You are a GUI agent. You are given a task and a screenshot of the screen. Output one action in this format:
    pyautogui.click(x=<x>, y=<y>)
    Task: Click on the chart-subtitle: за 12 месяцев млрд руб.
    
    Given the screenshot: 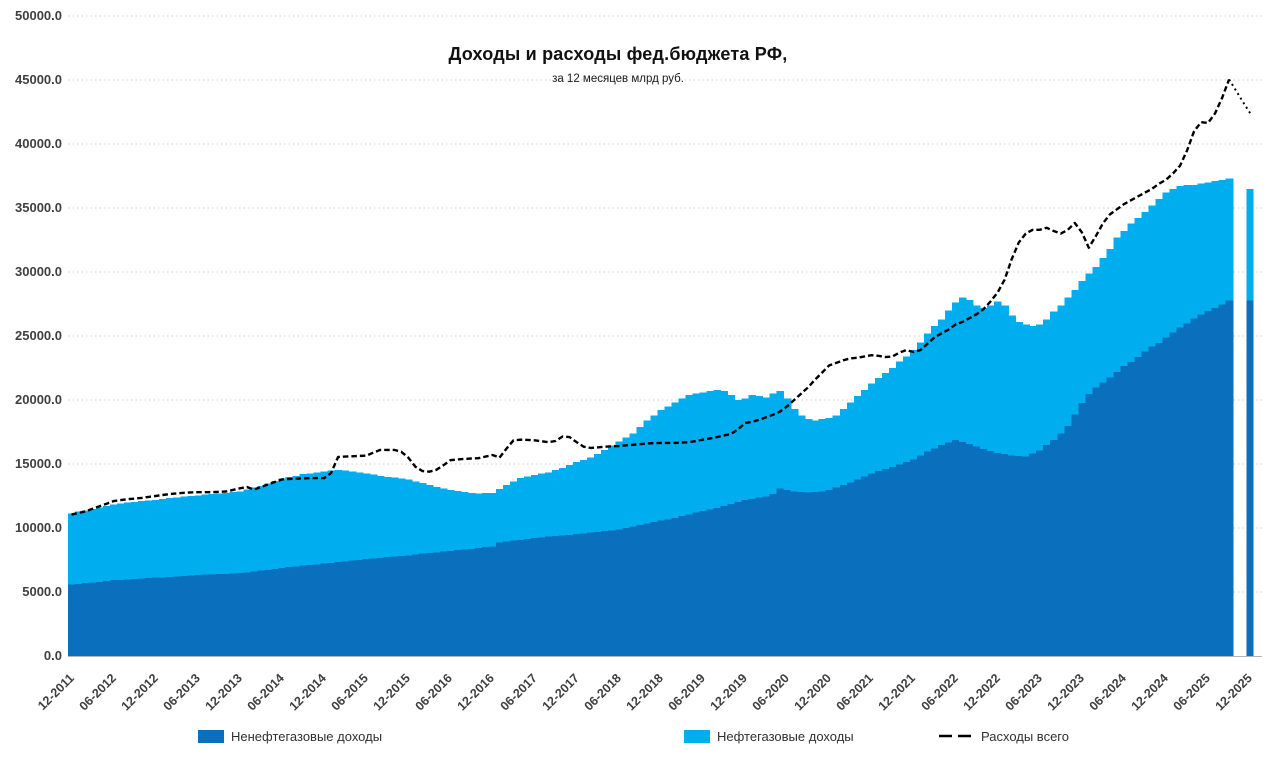 What is the action you would take?
    pyautogui.click(x=618, y=79)
    